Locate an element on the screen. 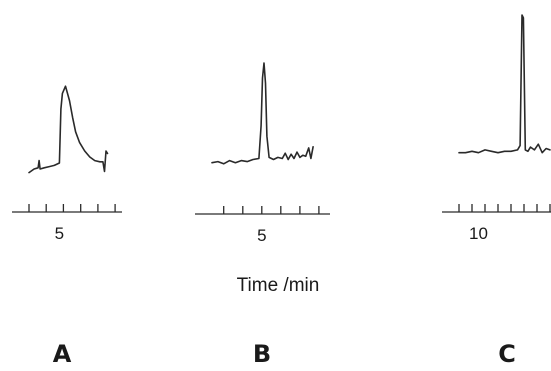 The height and width of the screenshot is (371, 551). panel-b-tick-label: 5 is located at coordinates (261, 235).